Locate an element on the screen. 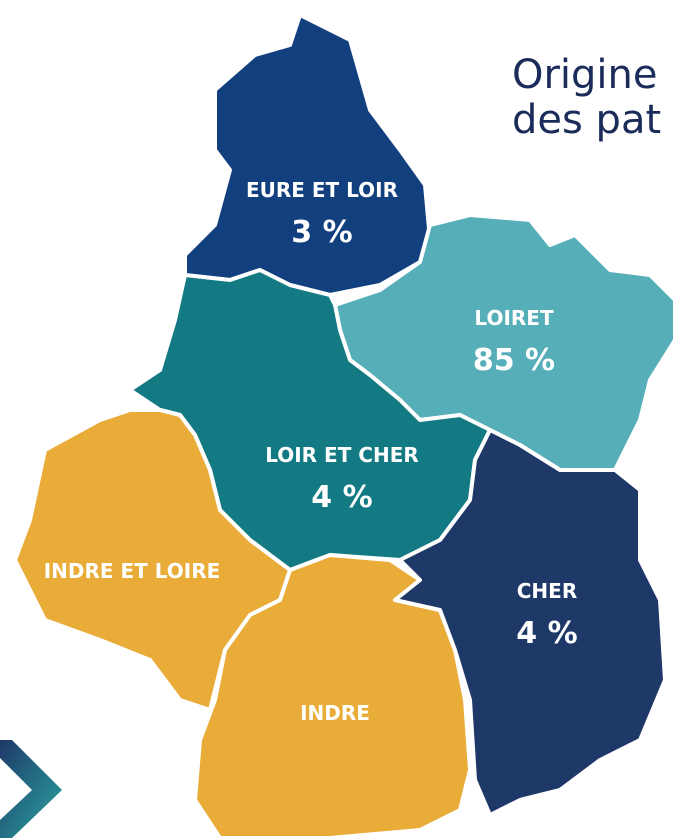 The image size is (675, 838). region-value: 85 % is located at coordinates (514, 360).